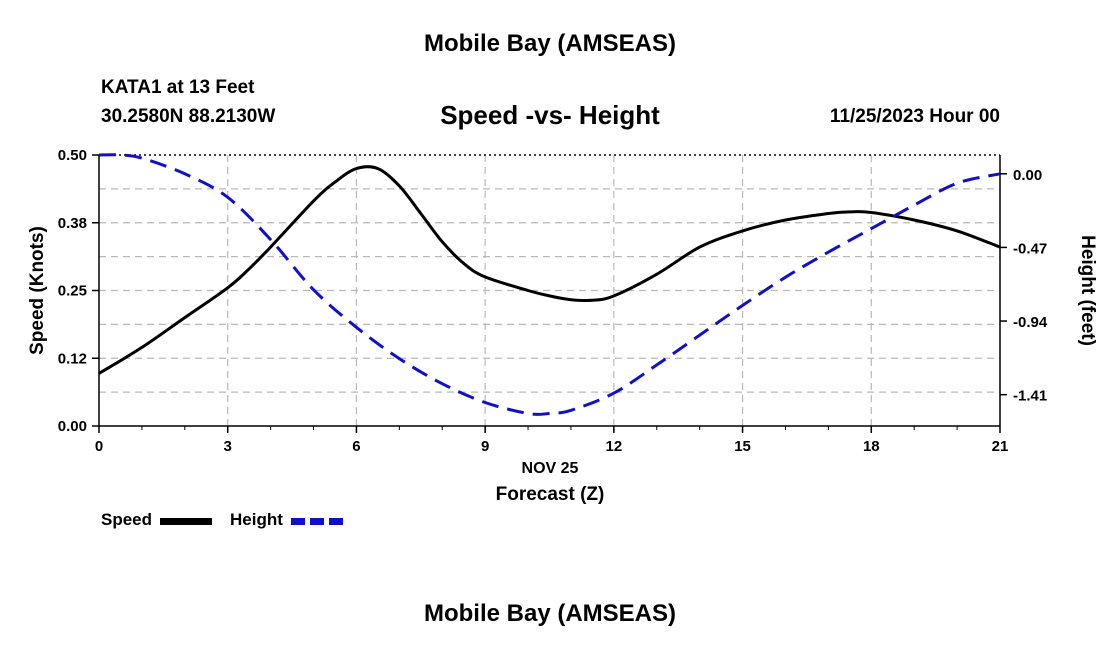 This screenshot has width=1100, height=650. Describe the element at coordinates (317, 521) in the screenshot. I see `legend-swatch-height` at that location.